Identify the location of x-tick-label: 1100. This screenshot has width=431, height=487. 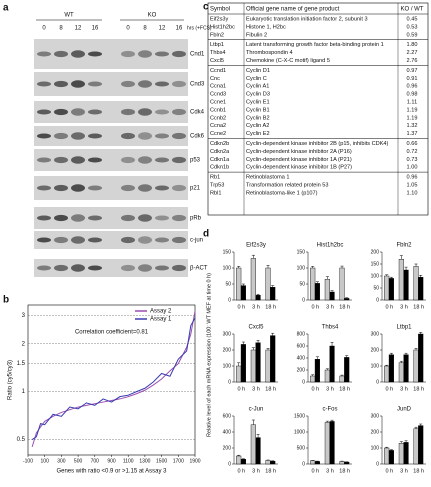
(128, 461).